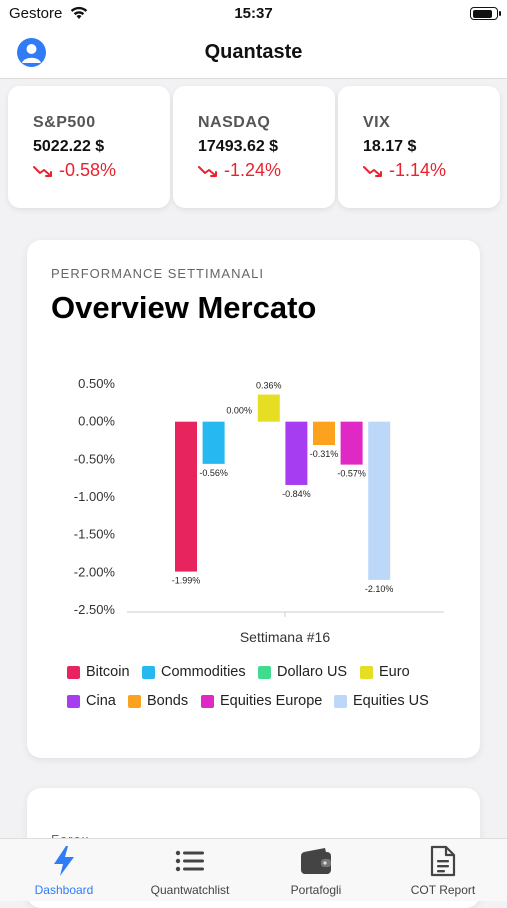 The height and width of the screenshot is (908, 507). I want to click on y-tick-label: 0.00%, so click(96, 421).